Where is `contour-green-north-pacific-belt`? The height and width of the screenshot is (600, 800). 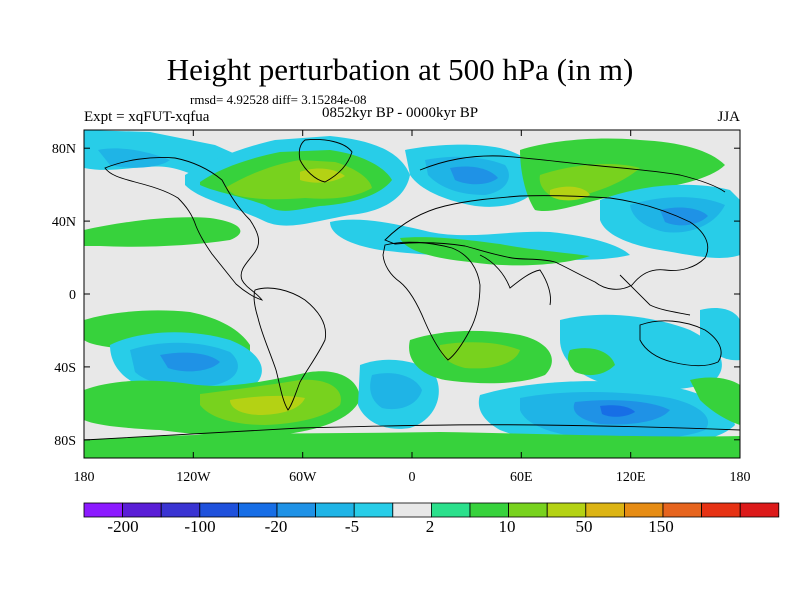 contour-green-north-pacific-belt is located at coordinates (162, 232).